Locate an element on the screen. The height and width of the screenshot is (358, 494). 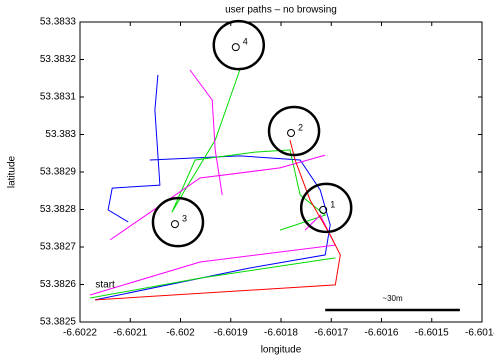
x-tick-label: -6.6014 is located at coordinates (479, 333).